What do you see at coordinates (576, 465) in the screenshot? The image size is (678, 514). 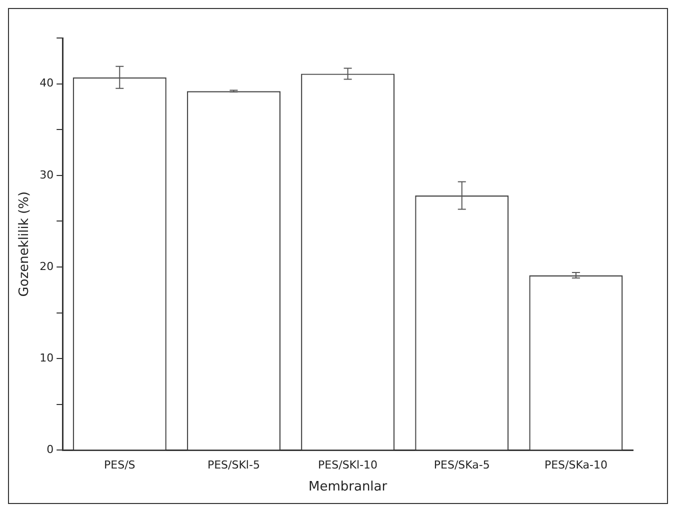 I see `x-tick-label: PES/SKa-10` at bounding box center [576, 465].